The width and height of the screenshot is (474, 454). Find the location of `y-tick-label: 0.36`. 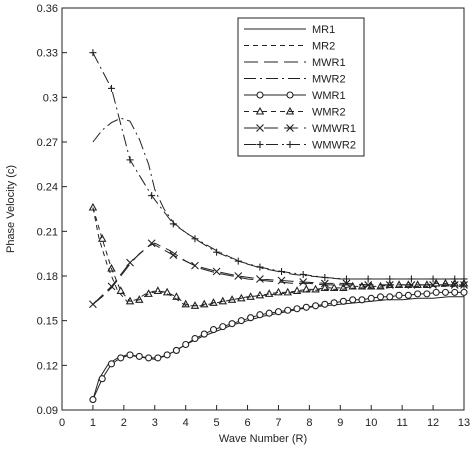

y-tick-label: 0.36 is located at coordinates (47, 9).